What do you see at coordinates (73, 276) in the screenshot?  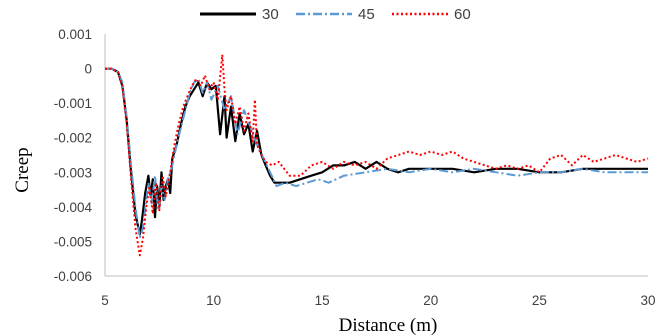 I see `y-tick-label: -0.006` at bounding box center [73, 276].